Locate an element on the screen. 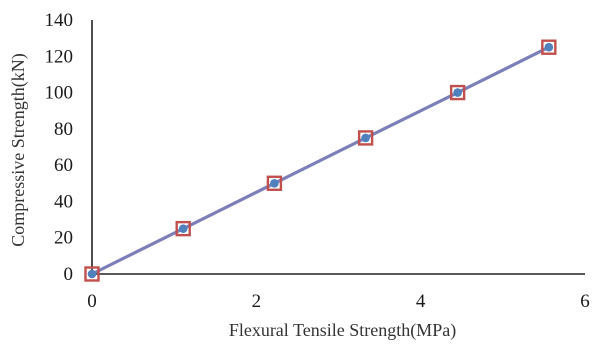 This screenshot has width=593, height=347. y-axis: 0 20 40 60 80 100 120 140 is located at coordinates (69, 147).